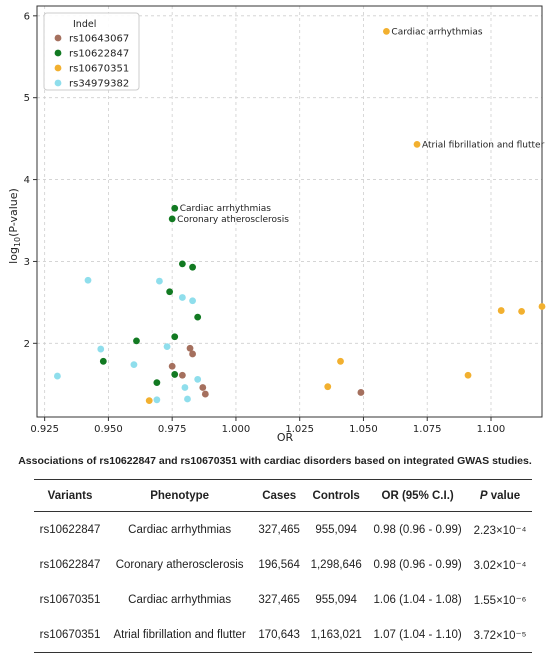 This screenshot has height=653, width=550. What do you see at coordinates (179, 565) in the screenshot?
I see `cell-phenotype: Coronary atherosclerosis` at bounding box center [179, 565].